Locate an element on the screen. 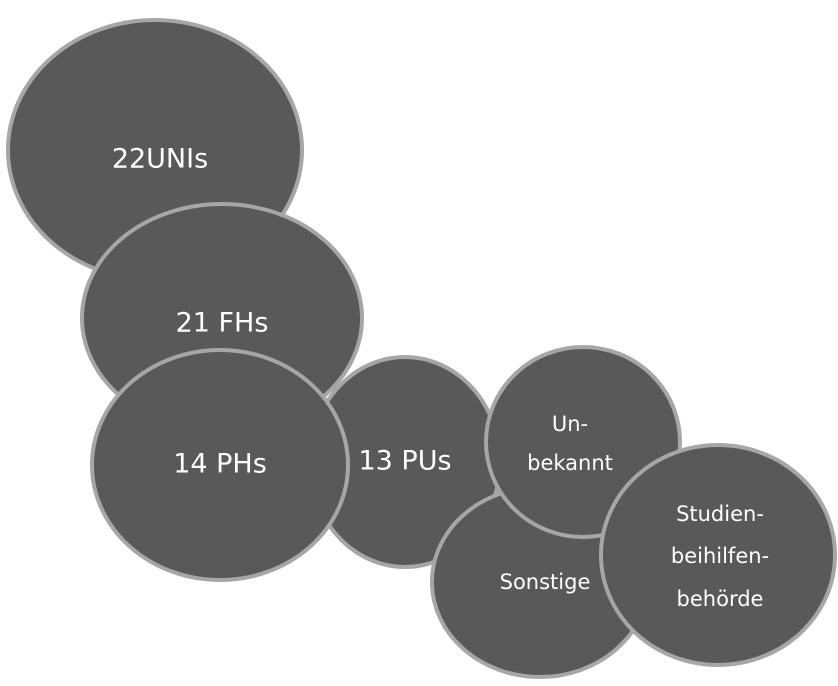 The width and height of the screenshot is (838, 686). node-label: 22UNIs is located at coordinates (160, 159).